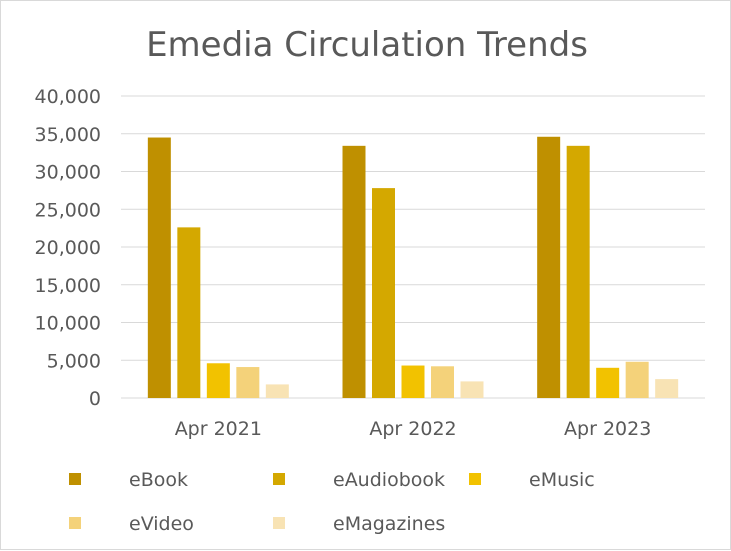  What do you see at coordinates (389, 524) in the screenshot?
I see `legend-label-emagazines: eMagazines` at bounding box center [389, 524].